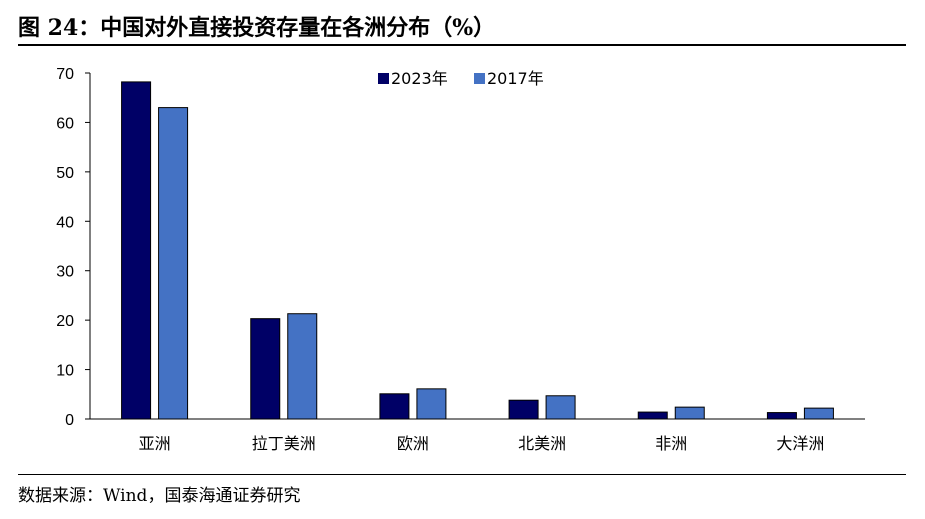  I want to click on y-tick-label: 40, so click(65, 222).